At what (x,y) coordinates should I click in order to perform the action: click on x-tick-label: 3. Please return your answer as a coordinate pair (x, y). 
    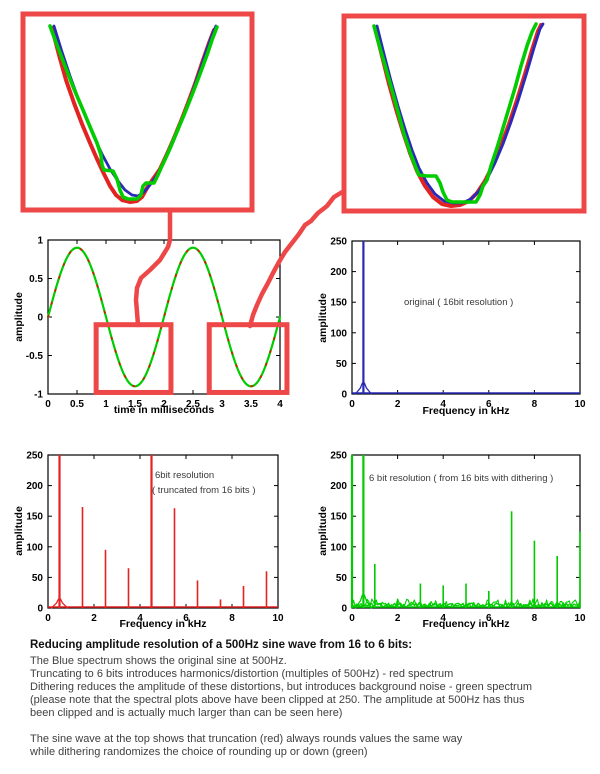
    Looking at the image, I should click on (222, 404).